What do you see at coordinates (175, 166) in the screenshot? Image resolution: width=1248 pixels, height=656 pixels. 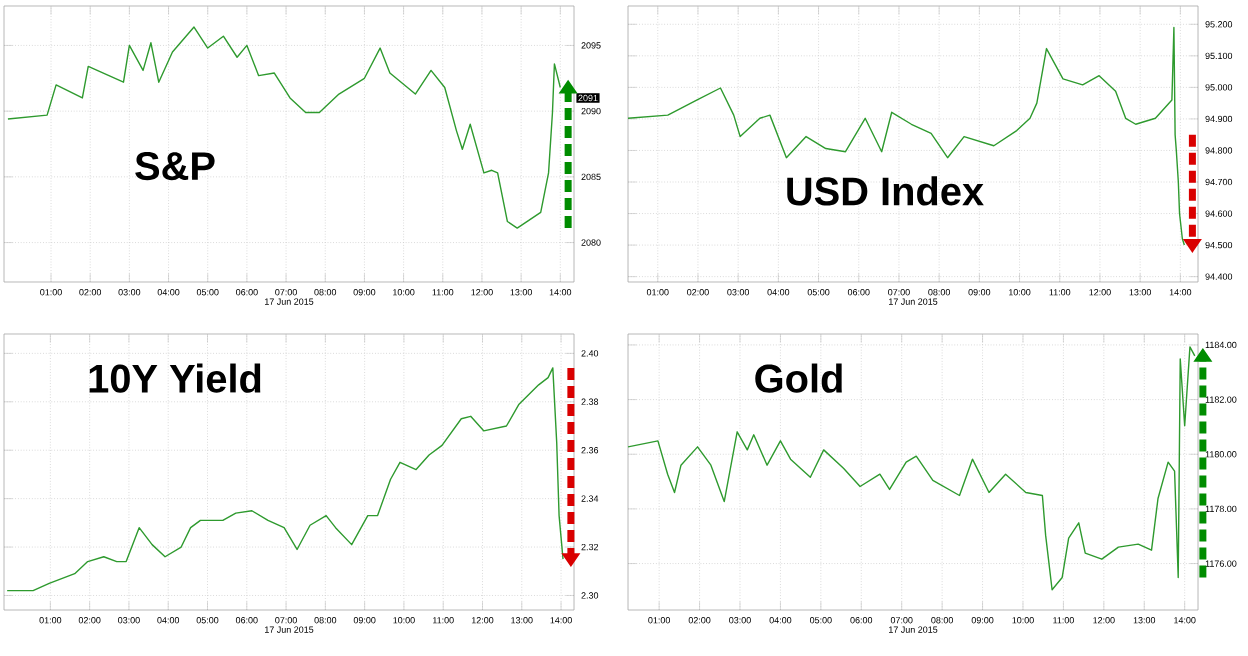 I see `text: S&P` at bounding box center [175, 166].